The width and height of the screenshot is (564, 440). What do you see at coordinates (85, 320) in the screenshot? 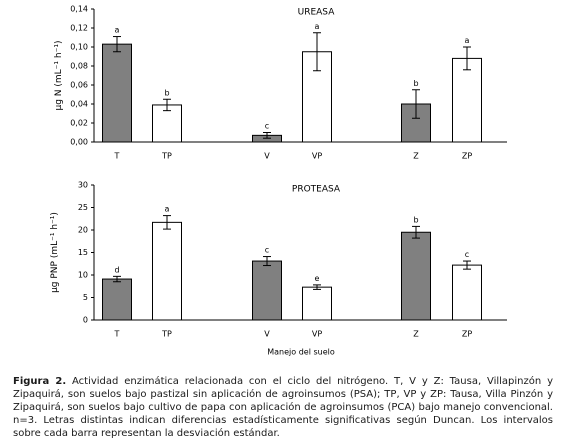
I see `y-tick-label: 0` at bounding box center [85, 320].